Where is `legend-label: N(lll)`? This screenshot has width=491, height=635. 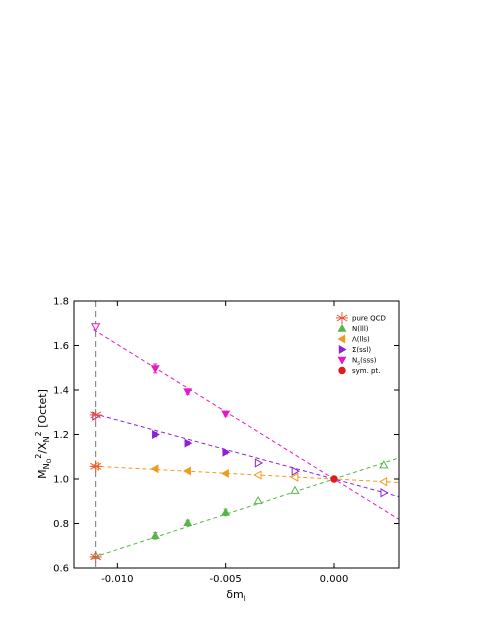 legend-label: N(lll) is located at coordinates (360, 329).